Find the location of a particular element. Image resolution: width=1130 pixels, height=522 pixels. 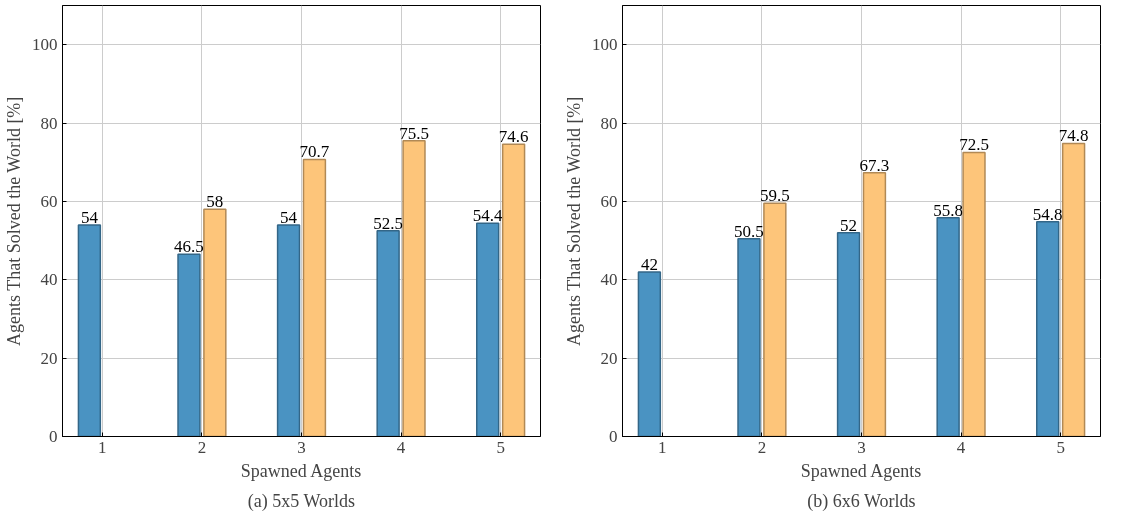

data-label: 55.8 is located at coordinates (948, 210).